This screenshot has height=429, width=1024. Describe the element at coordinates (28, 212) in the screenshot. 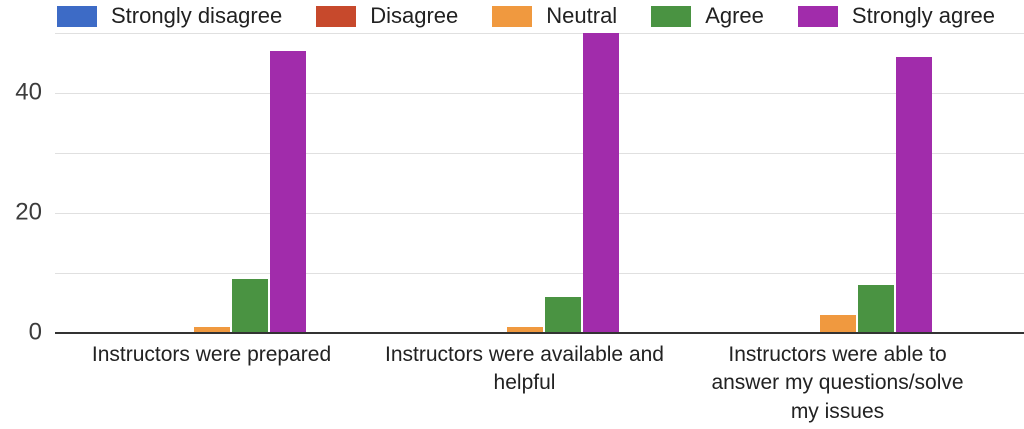

I see `y-tick-label: 20` at that location.